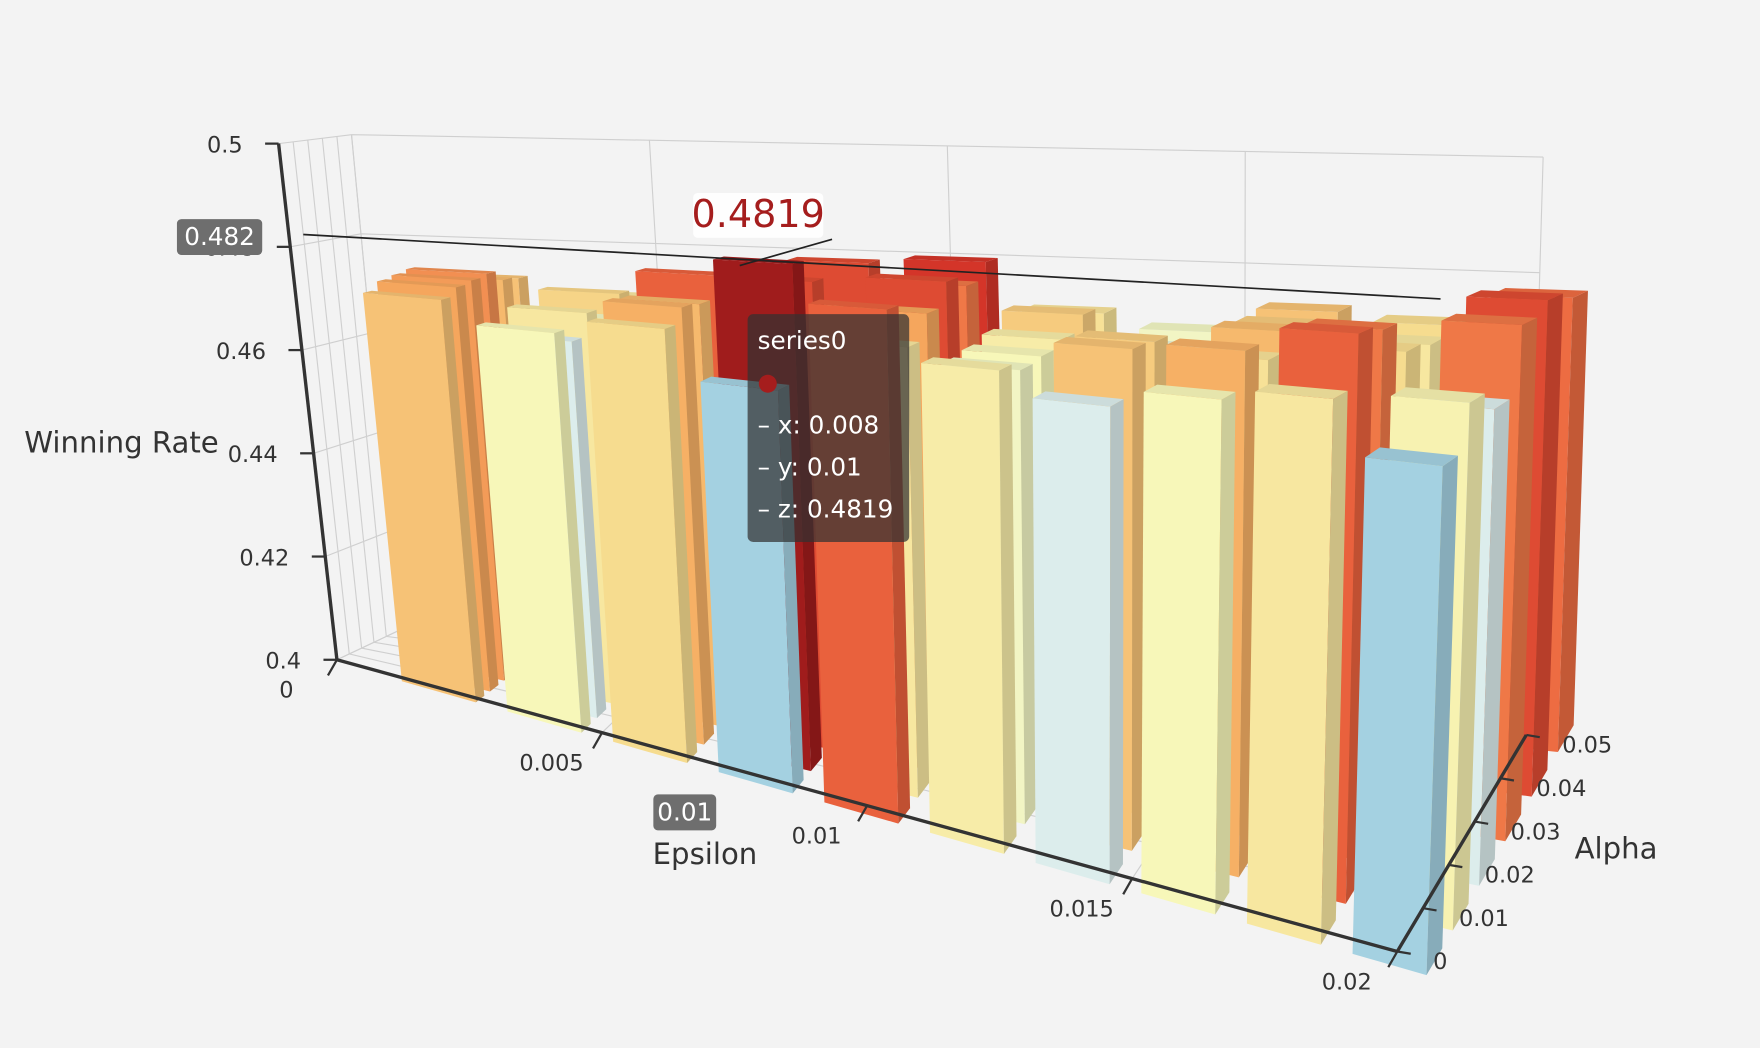 Image resolution: width=1760 pixels, height=1048 pixels. I want to click on x-tick-label: 0.01, so click(817, 837).